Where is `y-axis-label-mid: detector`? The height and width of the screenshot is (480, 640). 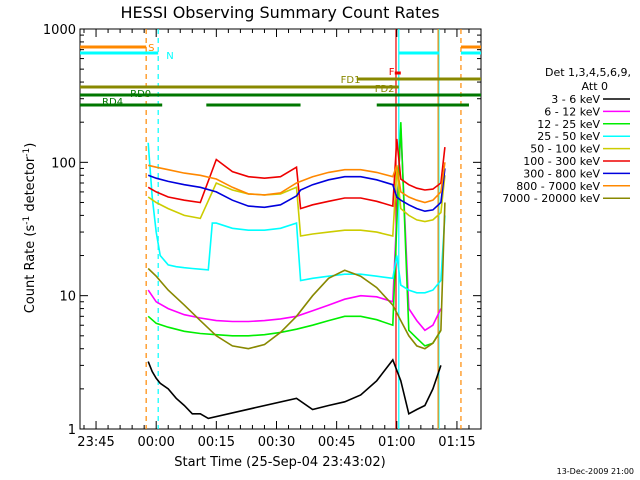
y-axis-label-mid: detector is located at coordinates (30, 186).